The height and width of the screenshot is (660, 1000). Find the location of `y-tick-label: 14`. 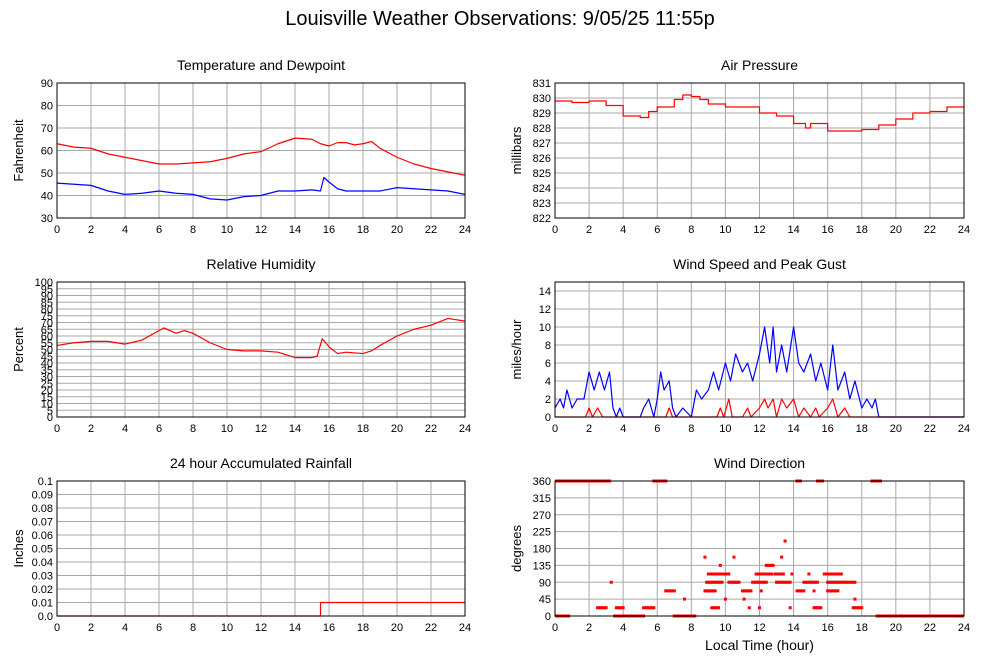

y-tick-label: 14 is located at coordinates (545, 292).